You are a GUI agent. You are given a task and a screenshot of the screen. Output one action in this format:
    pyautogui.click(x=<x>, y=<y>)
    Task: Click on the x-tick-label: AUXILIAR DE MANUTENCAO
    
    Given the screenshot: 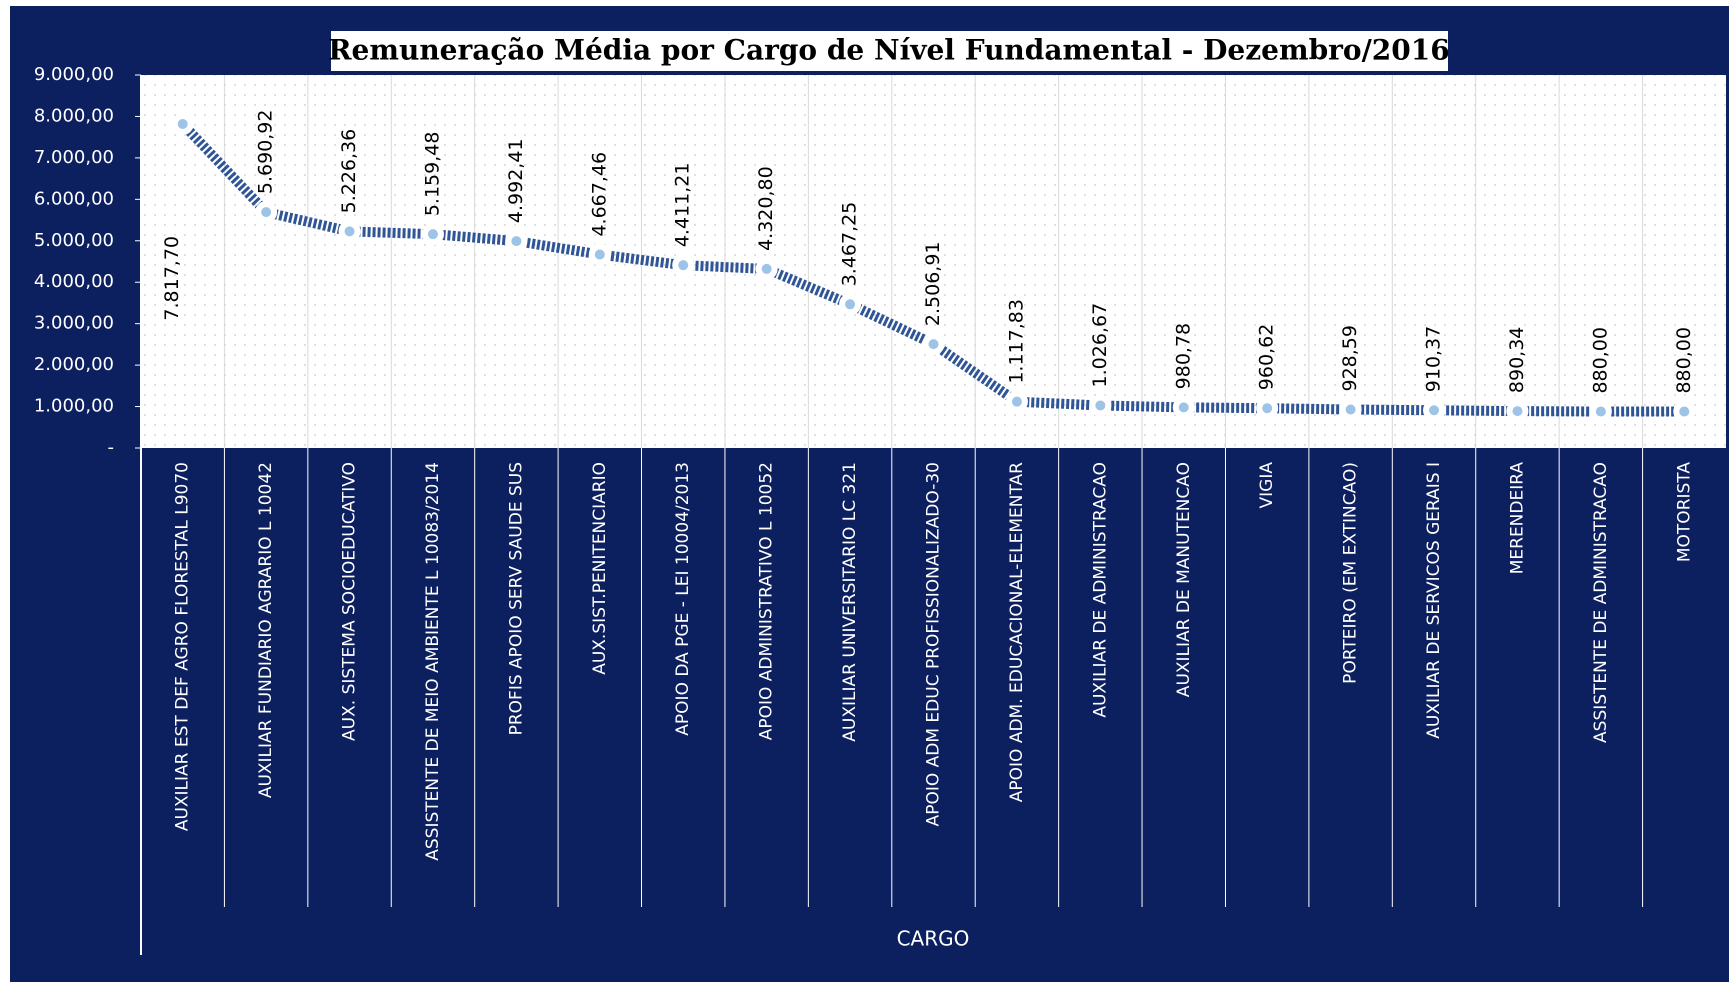 What is the action you would take?
    pyautogui.click(x=1184, y=579)
    